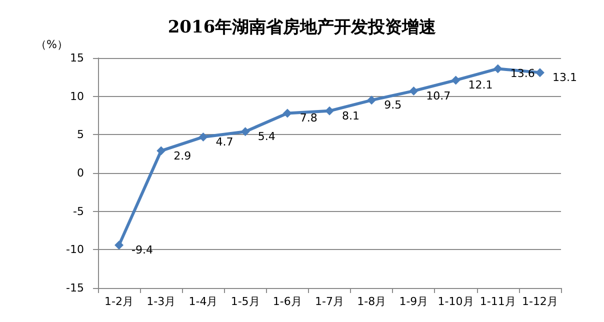 The height and width of the screenshot is (322, 604). I want to click on y-tick-label: -15, so click(75, 288).